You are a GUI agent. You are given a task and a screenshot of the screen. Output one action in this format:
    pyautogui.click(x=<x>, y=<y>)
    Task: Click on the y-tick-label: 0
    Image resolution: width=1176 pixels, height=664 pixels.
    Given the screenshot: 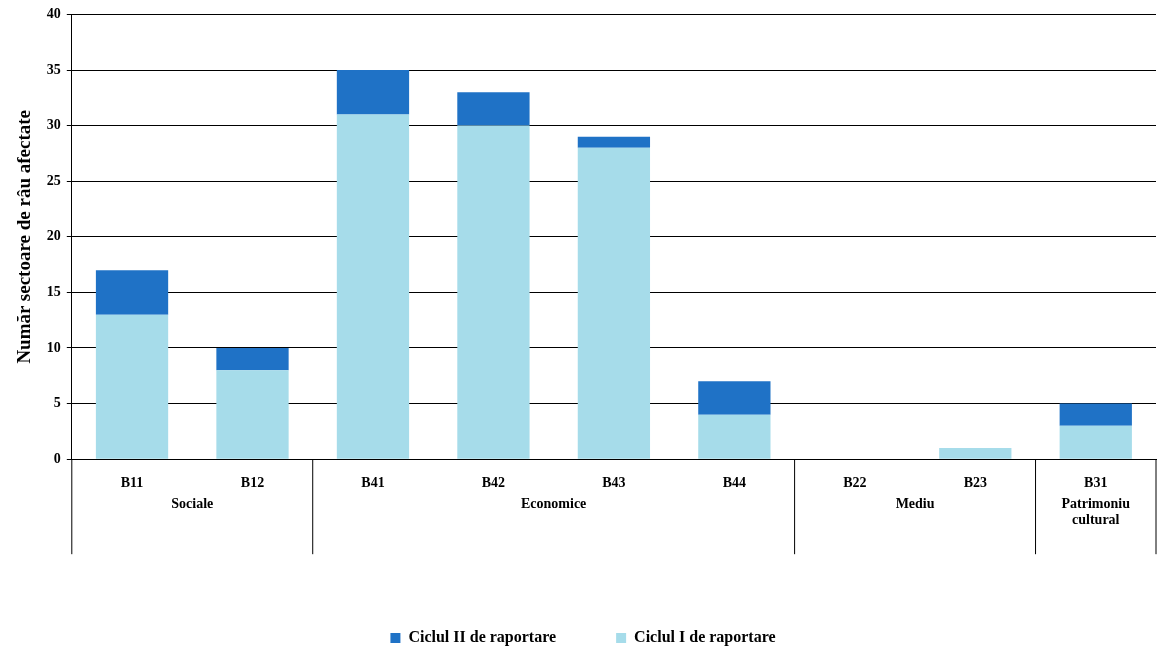 What is the action you would take?
    pyautogui.click(x=57, y=458)
    